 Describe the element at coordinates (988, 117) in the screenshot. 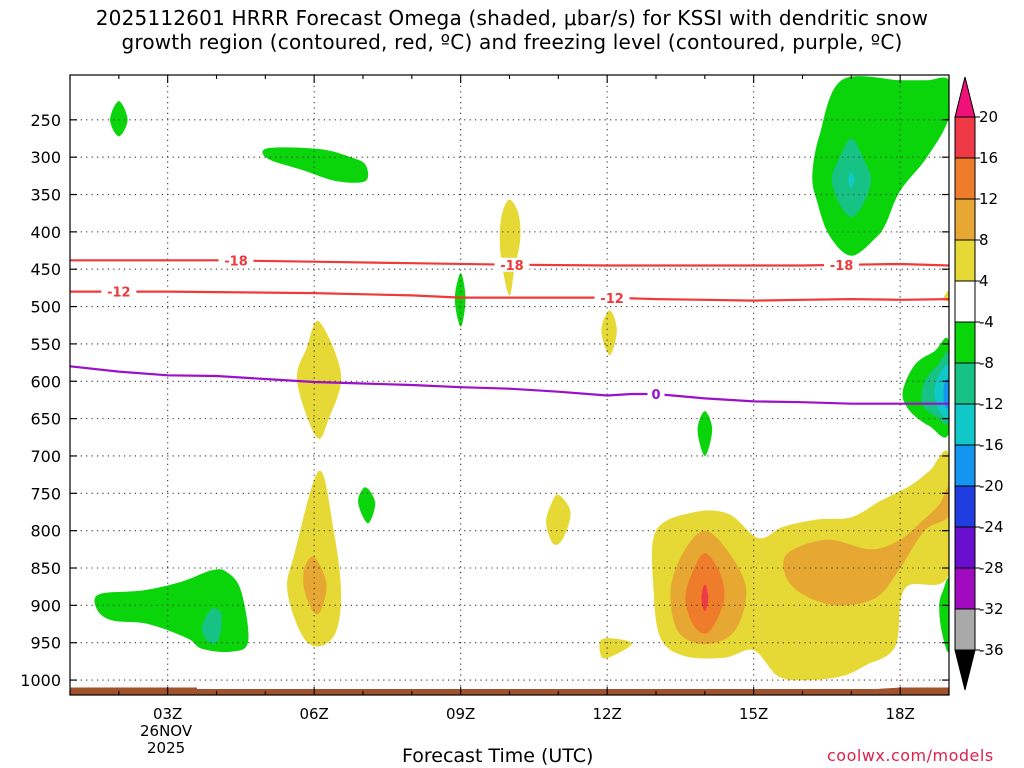

I see `colorbar-label-20: 20` at that location.